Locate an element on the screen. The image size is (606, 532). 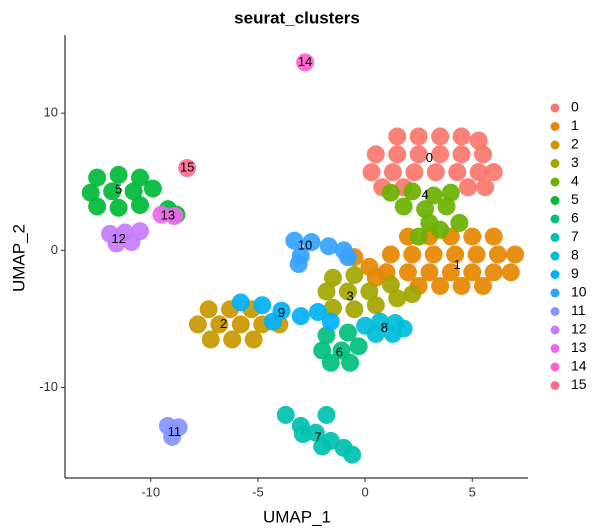
x-tick-label: -10 is located at coordinates (150, 491).